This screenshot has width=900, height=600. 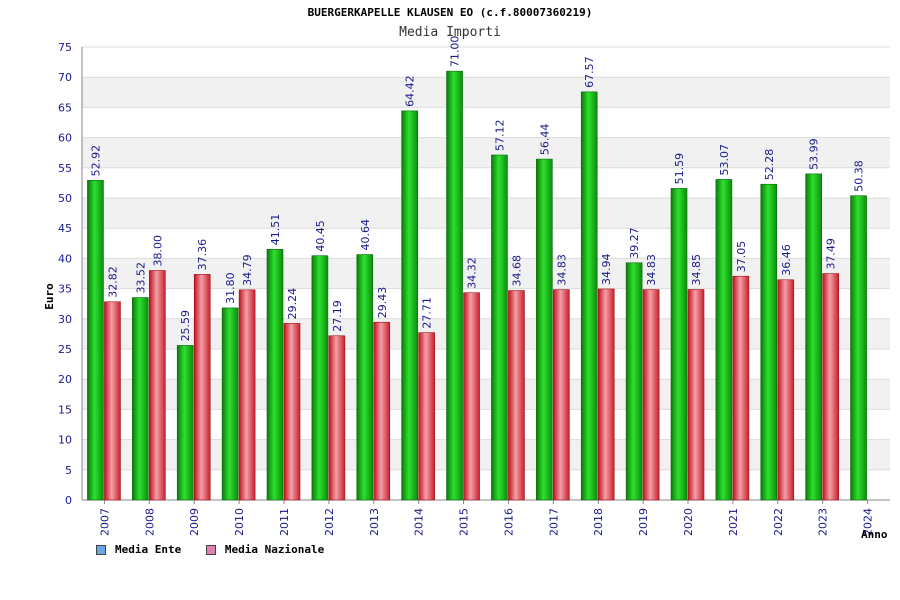 What do you see at coordinates (688, 522) in the screenshot?
I see `x-tick-label: 2020` at bounding box center [688, 522].